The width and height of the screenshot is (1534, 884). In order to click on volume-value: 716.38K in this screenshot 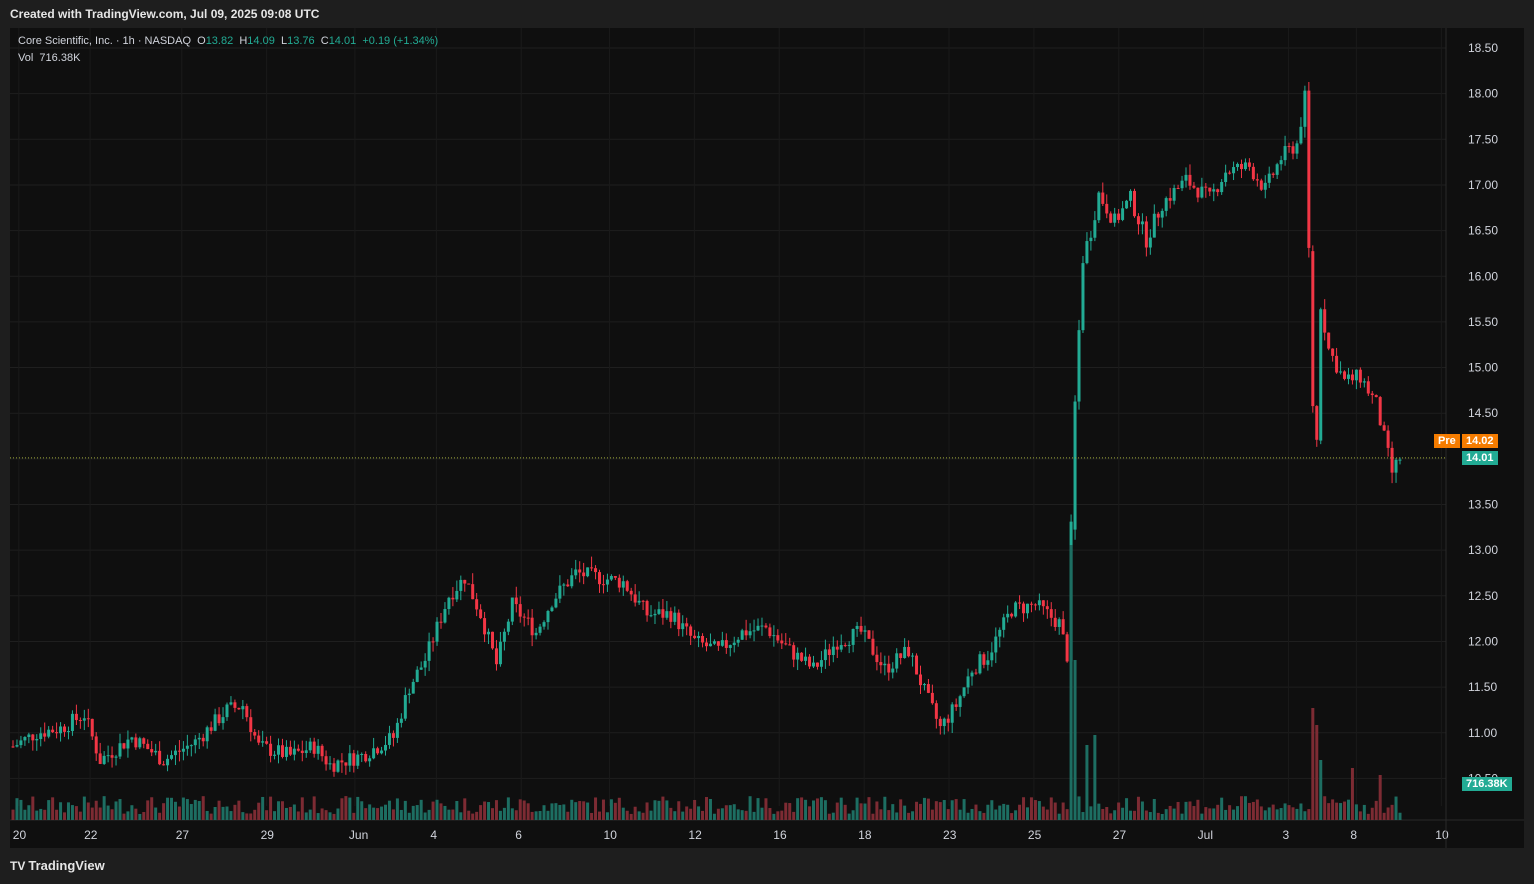, I will do `click(60, 58)`.